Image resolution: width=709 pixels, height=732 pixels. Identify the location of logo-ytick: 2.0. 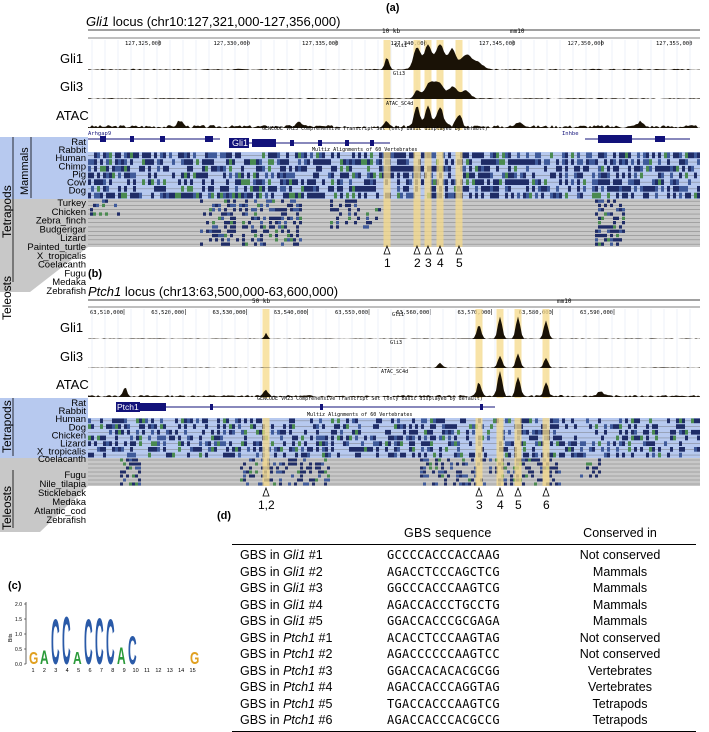
(18, 605).